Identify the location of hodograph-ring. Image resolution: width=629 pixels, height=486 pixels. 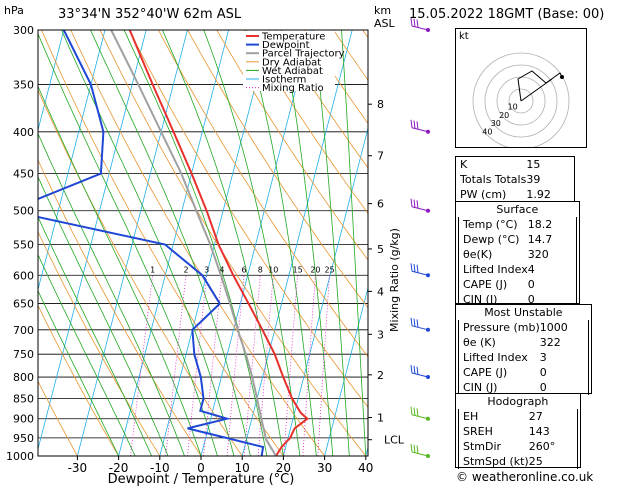
(521, 101).